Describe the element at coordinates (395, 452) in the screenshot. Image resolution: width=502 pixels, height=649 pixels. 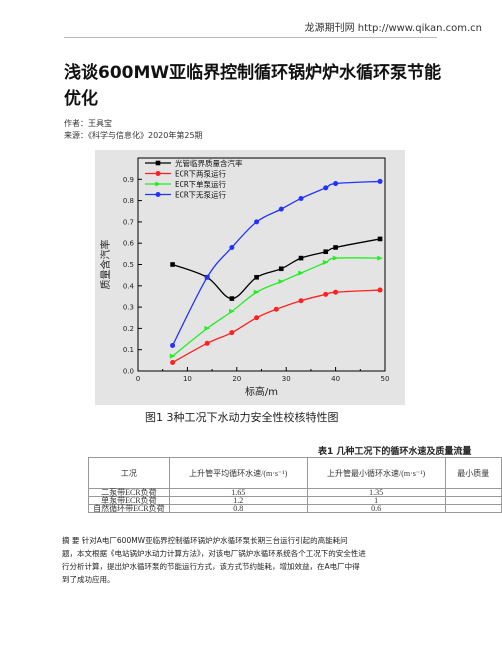
I see `table-caption: 表1 几种工况下的循环水速及质量流量` at that location.